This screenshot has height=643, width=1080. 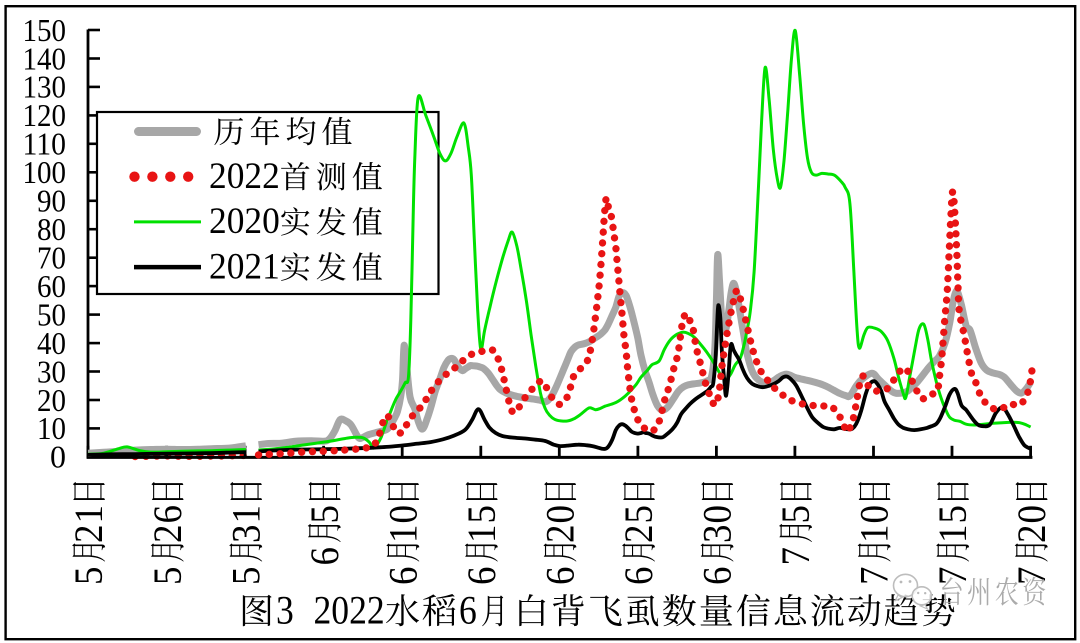 I want to click on svg-text: 100, so click(x=45, y=172).